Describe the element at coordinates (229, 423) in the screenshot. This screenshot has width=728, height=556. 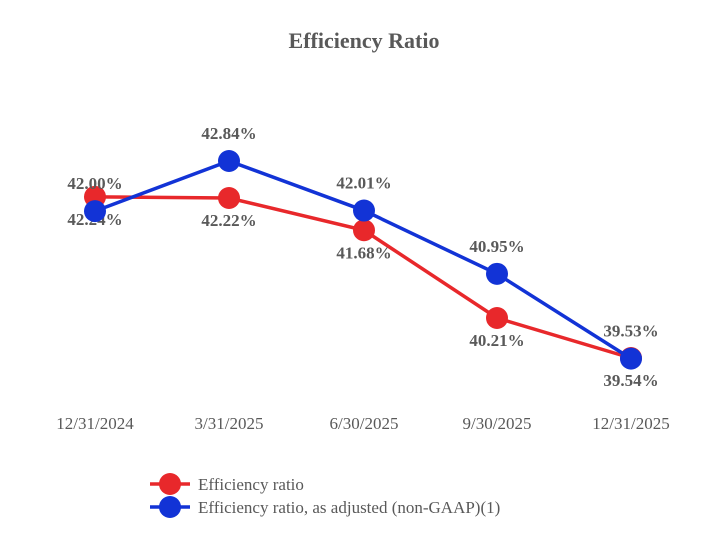
I see `x-tick-label: 3/31/2025` at that location.